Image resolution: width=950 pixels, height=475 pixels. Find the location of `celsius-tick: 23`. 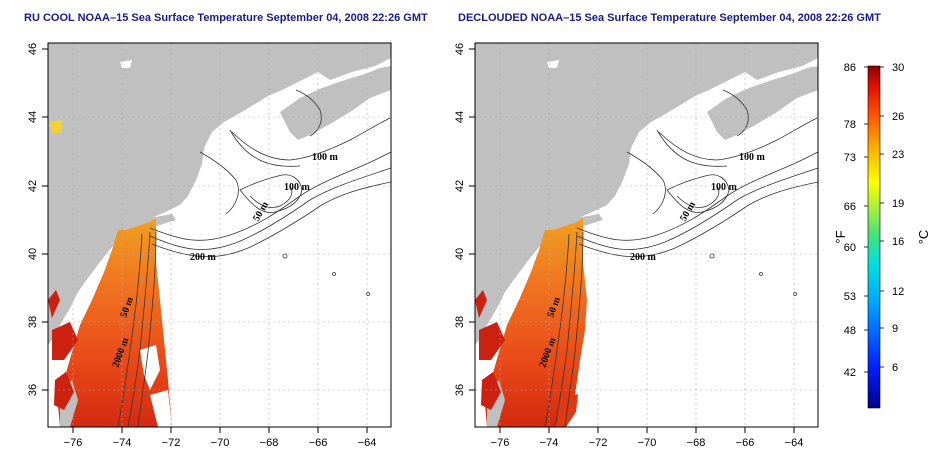

celsius-tick: 23 is located at coordinates (898, 155).